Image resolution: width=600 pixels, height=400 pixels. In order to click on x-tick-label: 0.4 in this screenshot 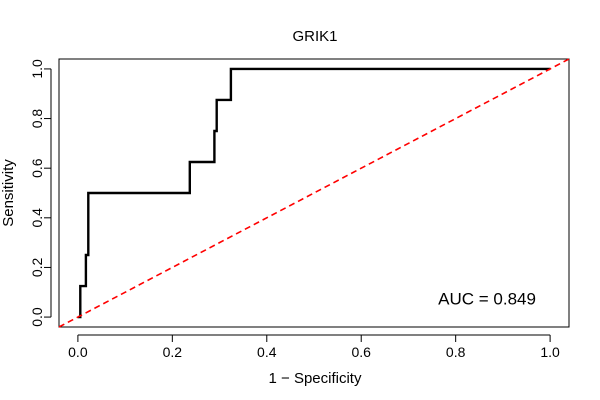, I will do `click(267, 352)`.